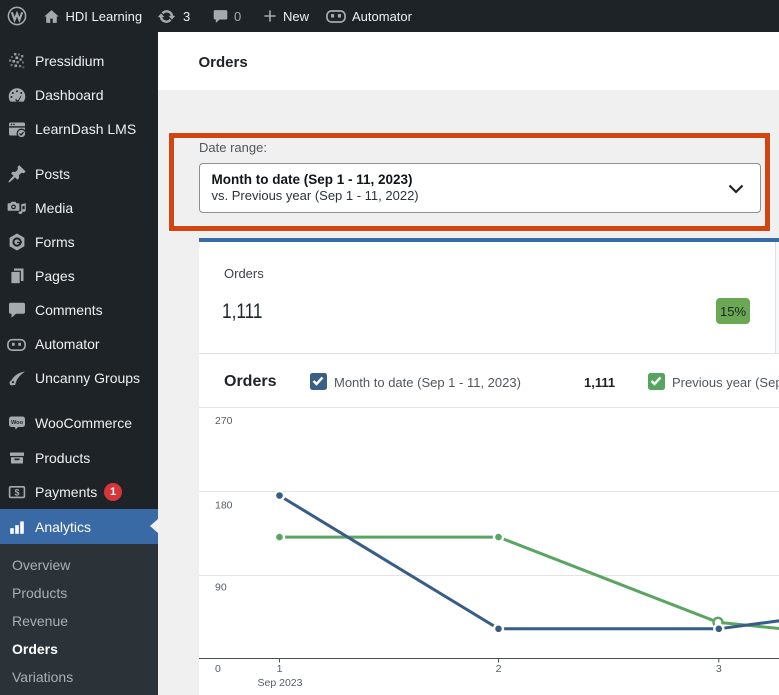  I want to click on svg-text: 1, so click(280, 669).